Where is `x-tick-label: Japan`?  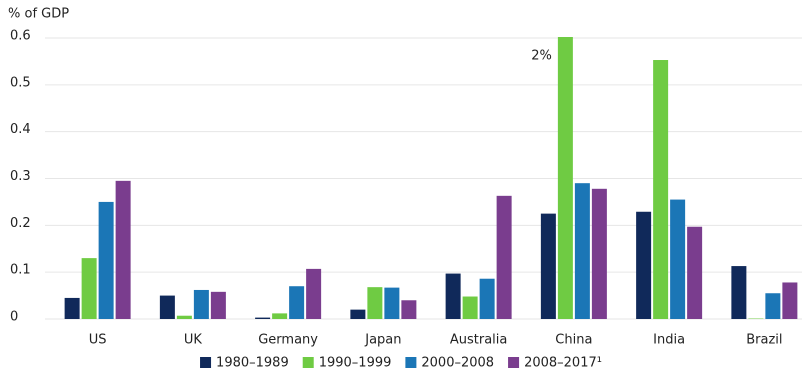
x-tick-label: Japan is located at coordinates (382, 340).